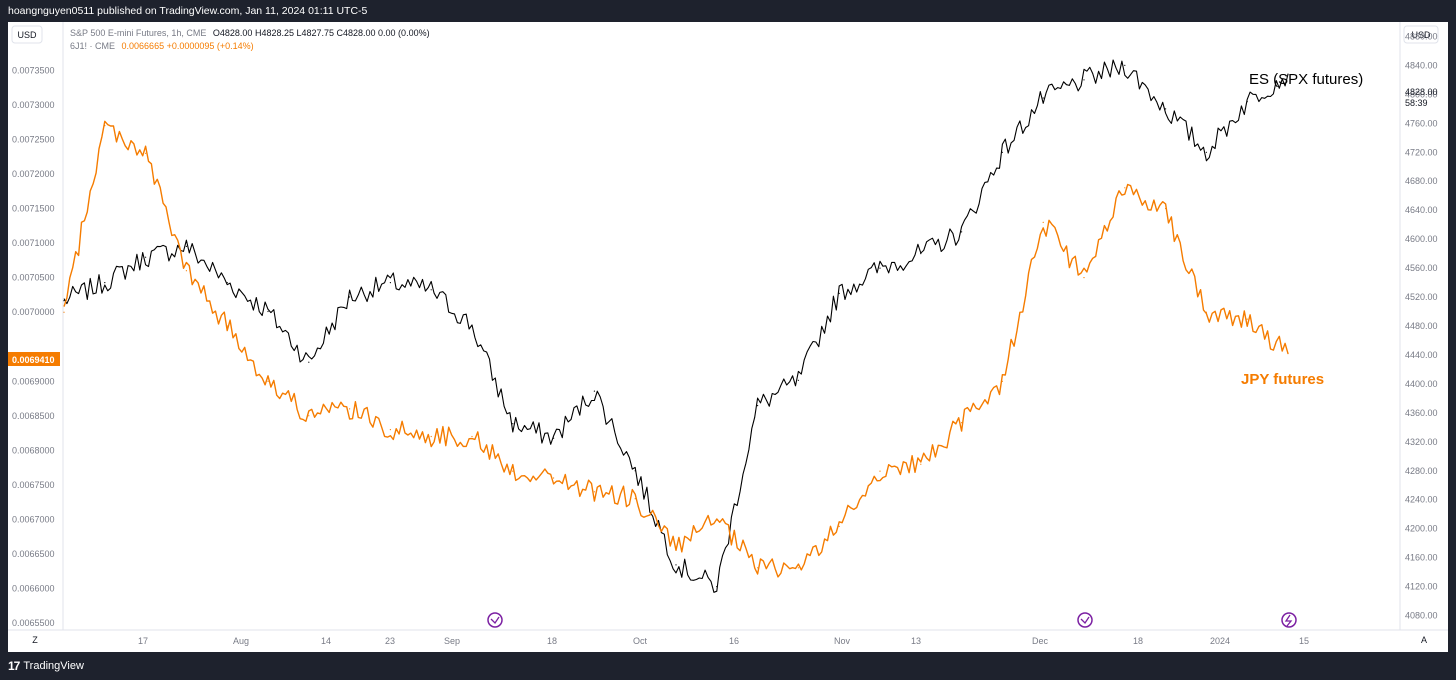 The image size is (1456, 680). Describe the element at coordinates (495, 620) in the screenshot. I see `event-marker-1-icon` at that location.